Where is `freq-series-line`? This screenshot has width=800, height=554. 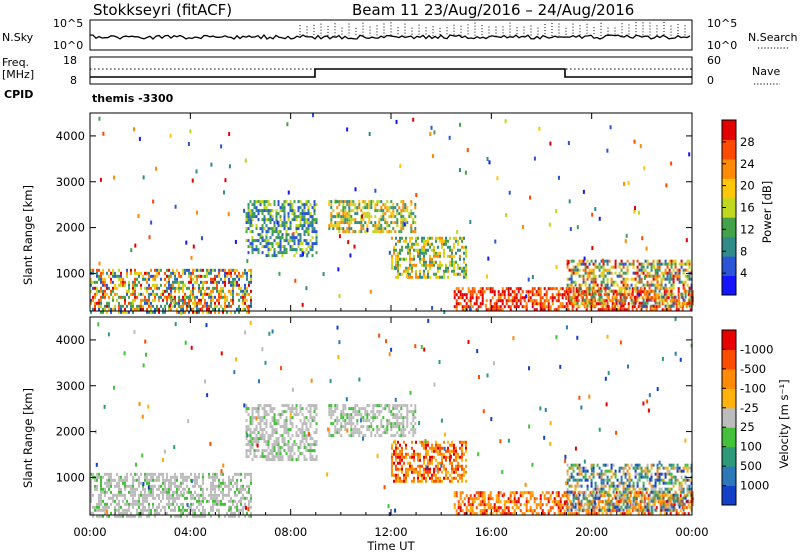 freq-series-line is located at coordinates (391, 73).